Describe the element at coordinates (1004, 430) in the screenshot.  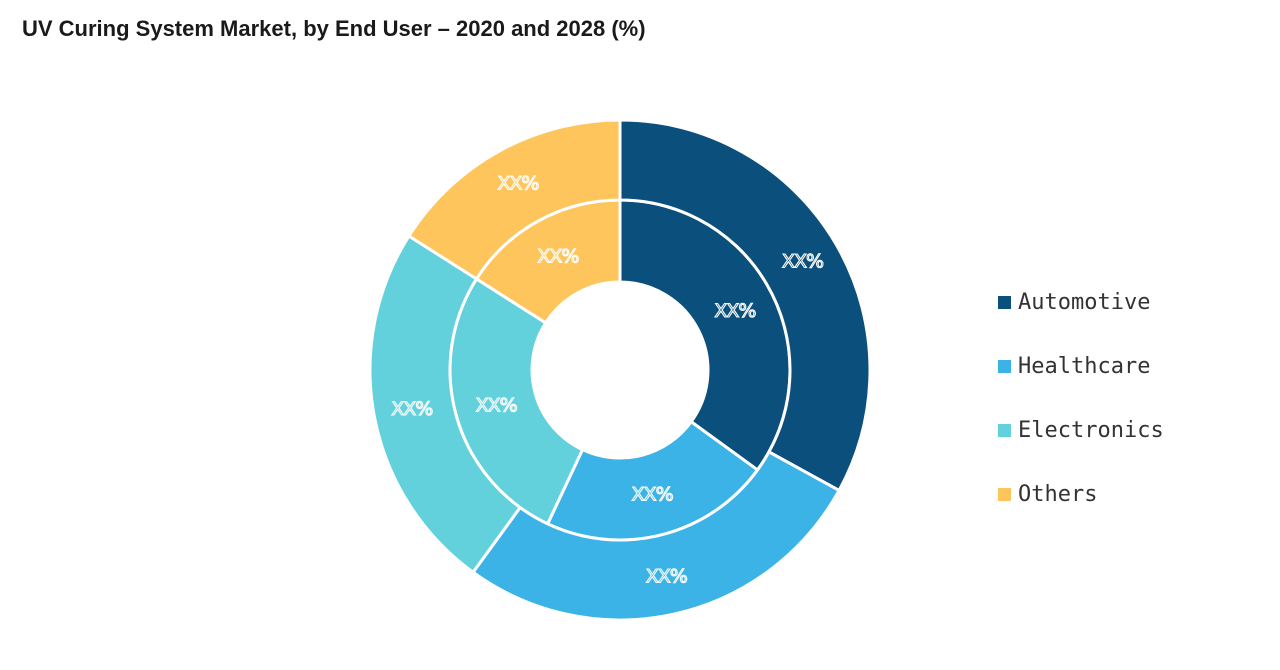
I see `legend-swatch-electronics` at that location.